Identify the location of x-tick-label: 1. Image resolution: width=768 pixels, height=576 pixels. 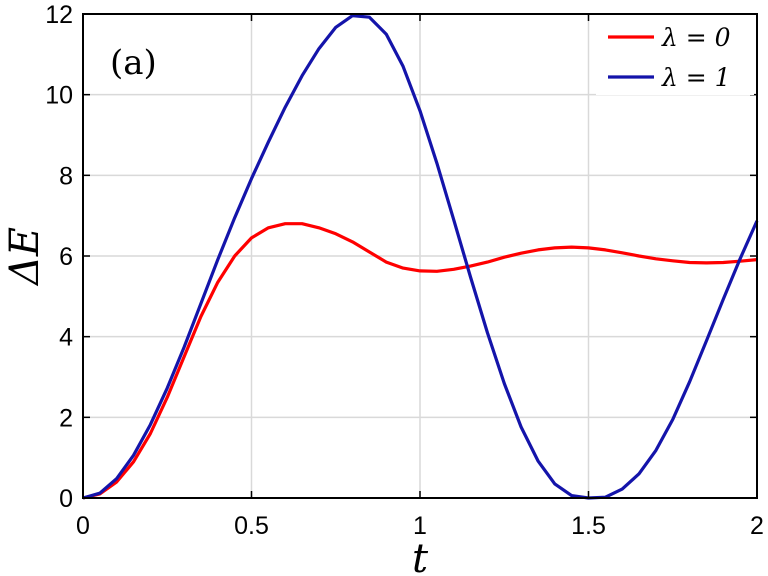
(420, 526).